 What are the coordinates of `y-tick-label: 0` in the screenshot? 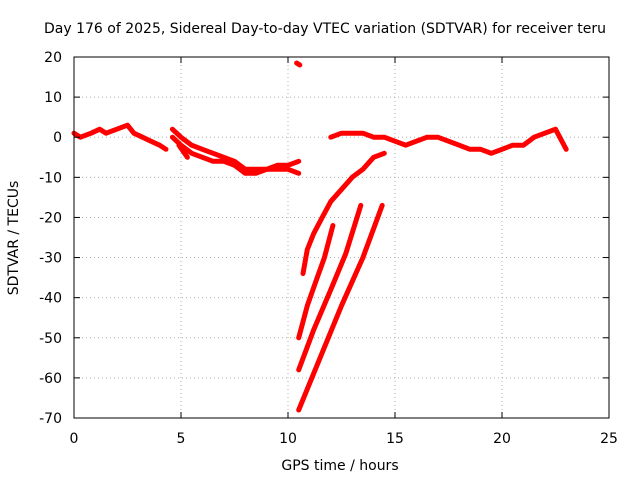 It's located at (57, 138).